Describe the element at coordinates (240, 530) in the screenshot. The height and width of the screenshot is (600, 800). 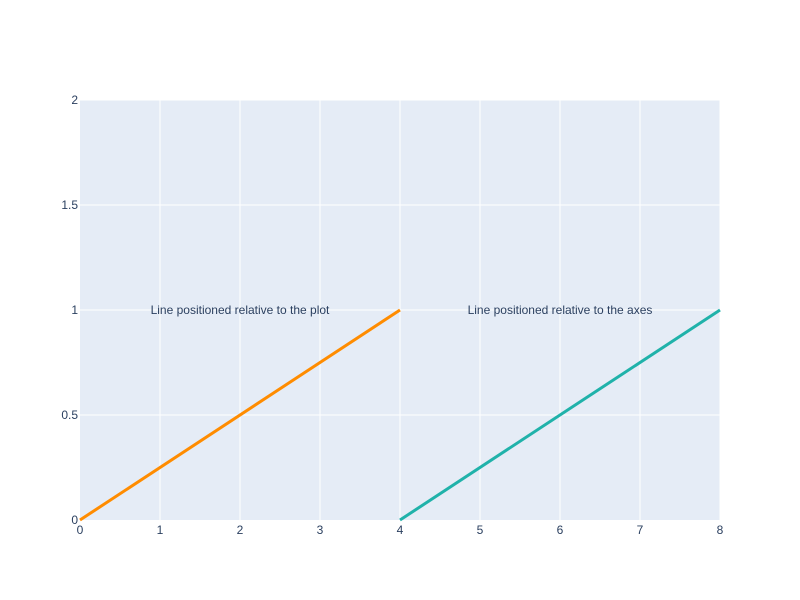
I see `x-tick-label: 2` at that location.